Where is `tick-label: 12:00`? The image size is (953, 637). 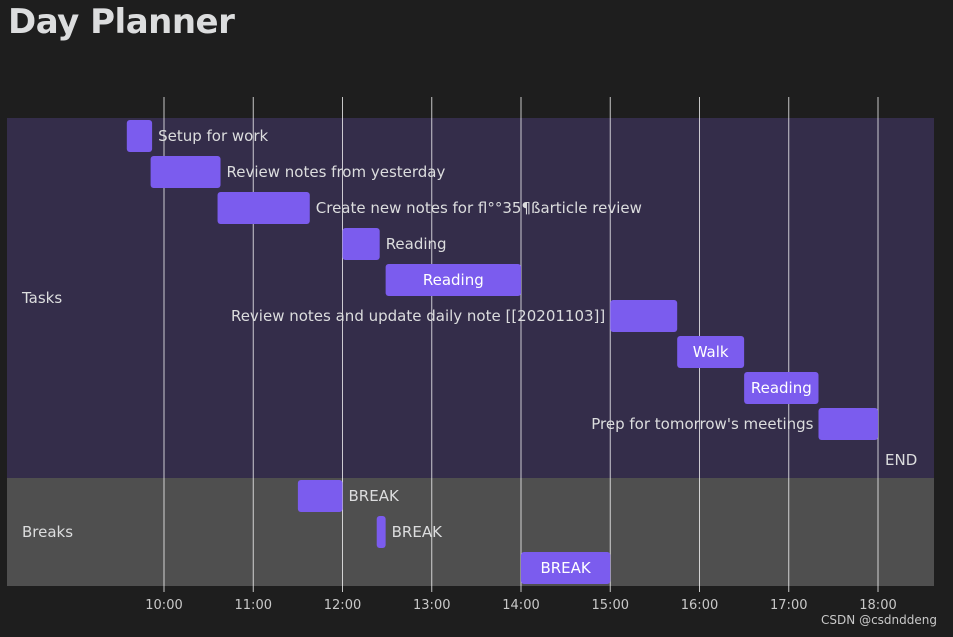 tick-label: 12:00 is located at coordinates (342, 605).